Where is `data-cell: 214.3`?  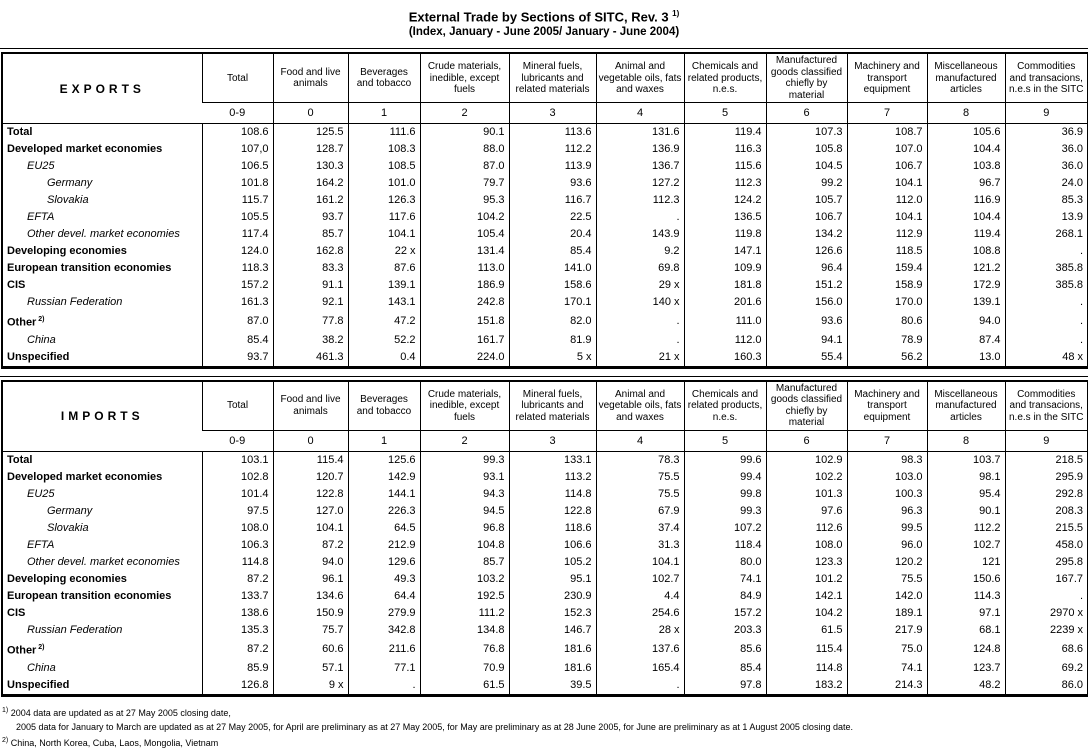
data-cell: 214.3 is located at coordinates (886, 686).